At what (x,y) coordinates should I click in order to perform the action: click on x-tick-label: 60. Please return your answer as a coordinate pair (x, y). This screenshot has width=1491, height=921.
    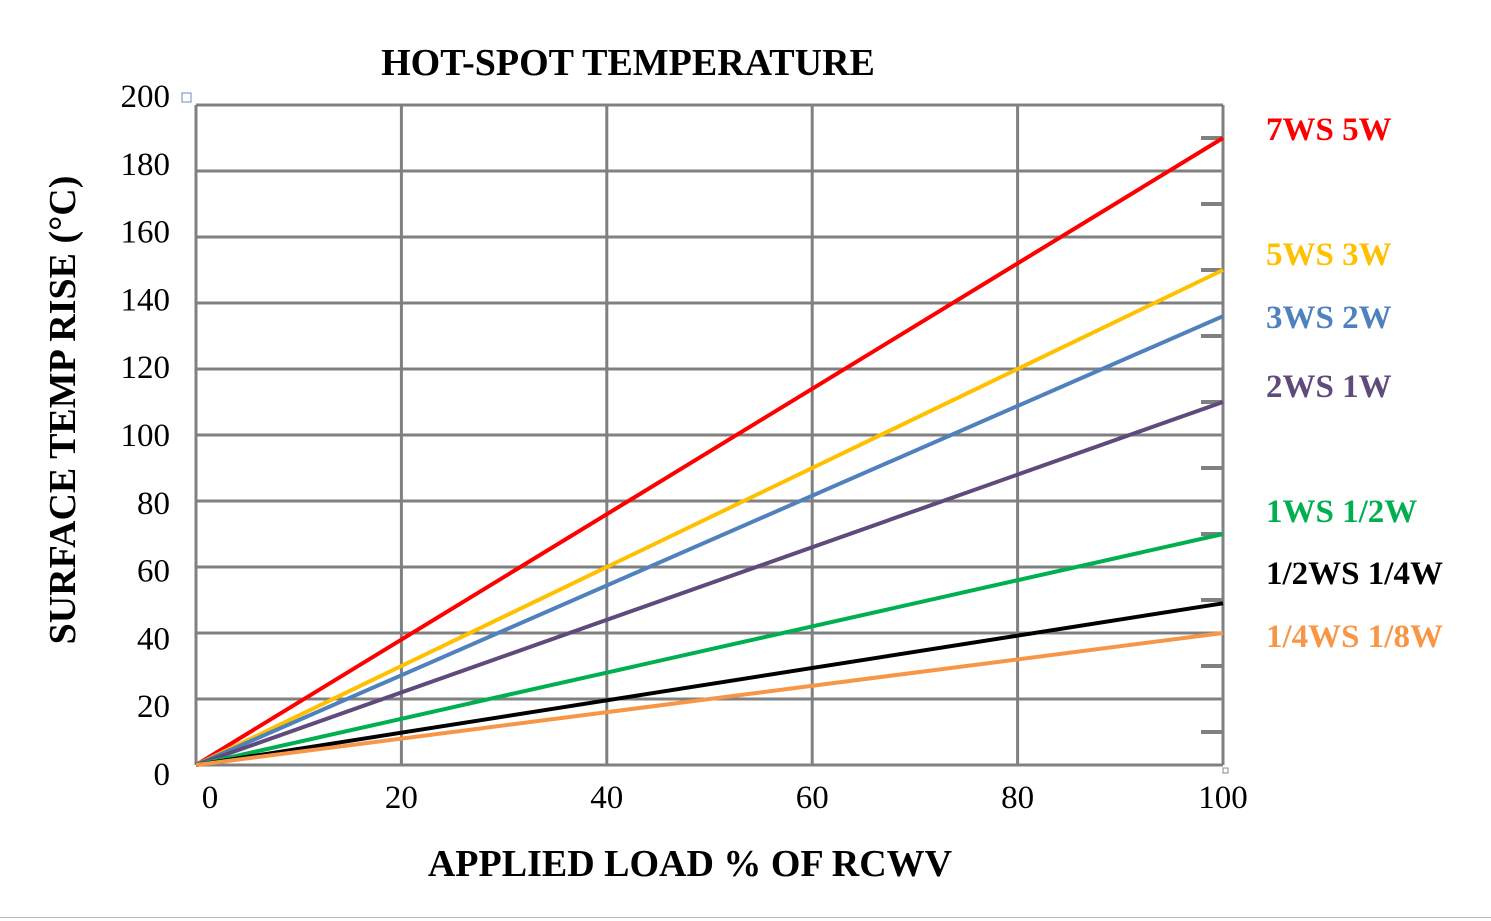
    Looking at the image, I should click on (812, 798).